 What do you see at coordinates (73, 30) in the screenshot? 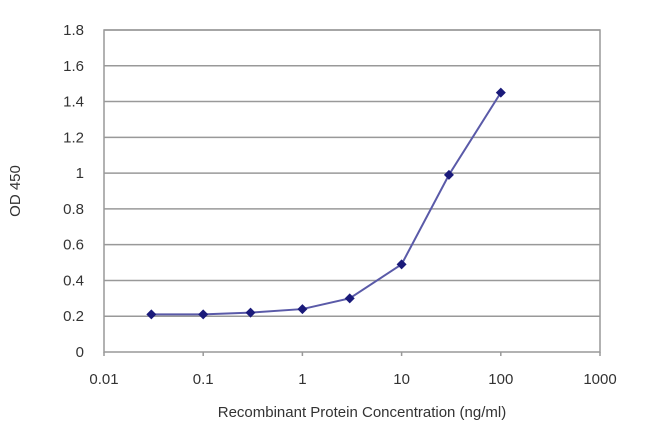
I see `y-tick-label: 1.8` at bounding box center [73, 30].